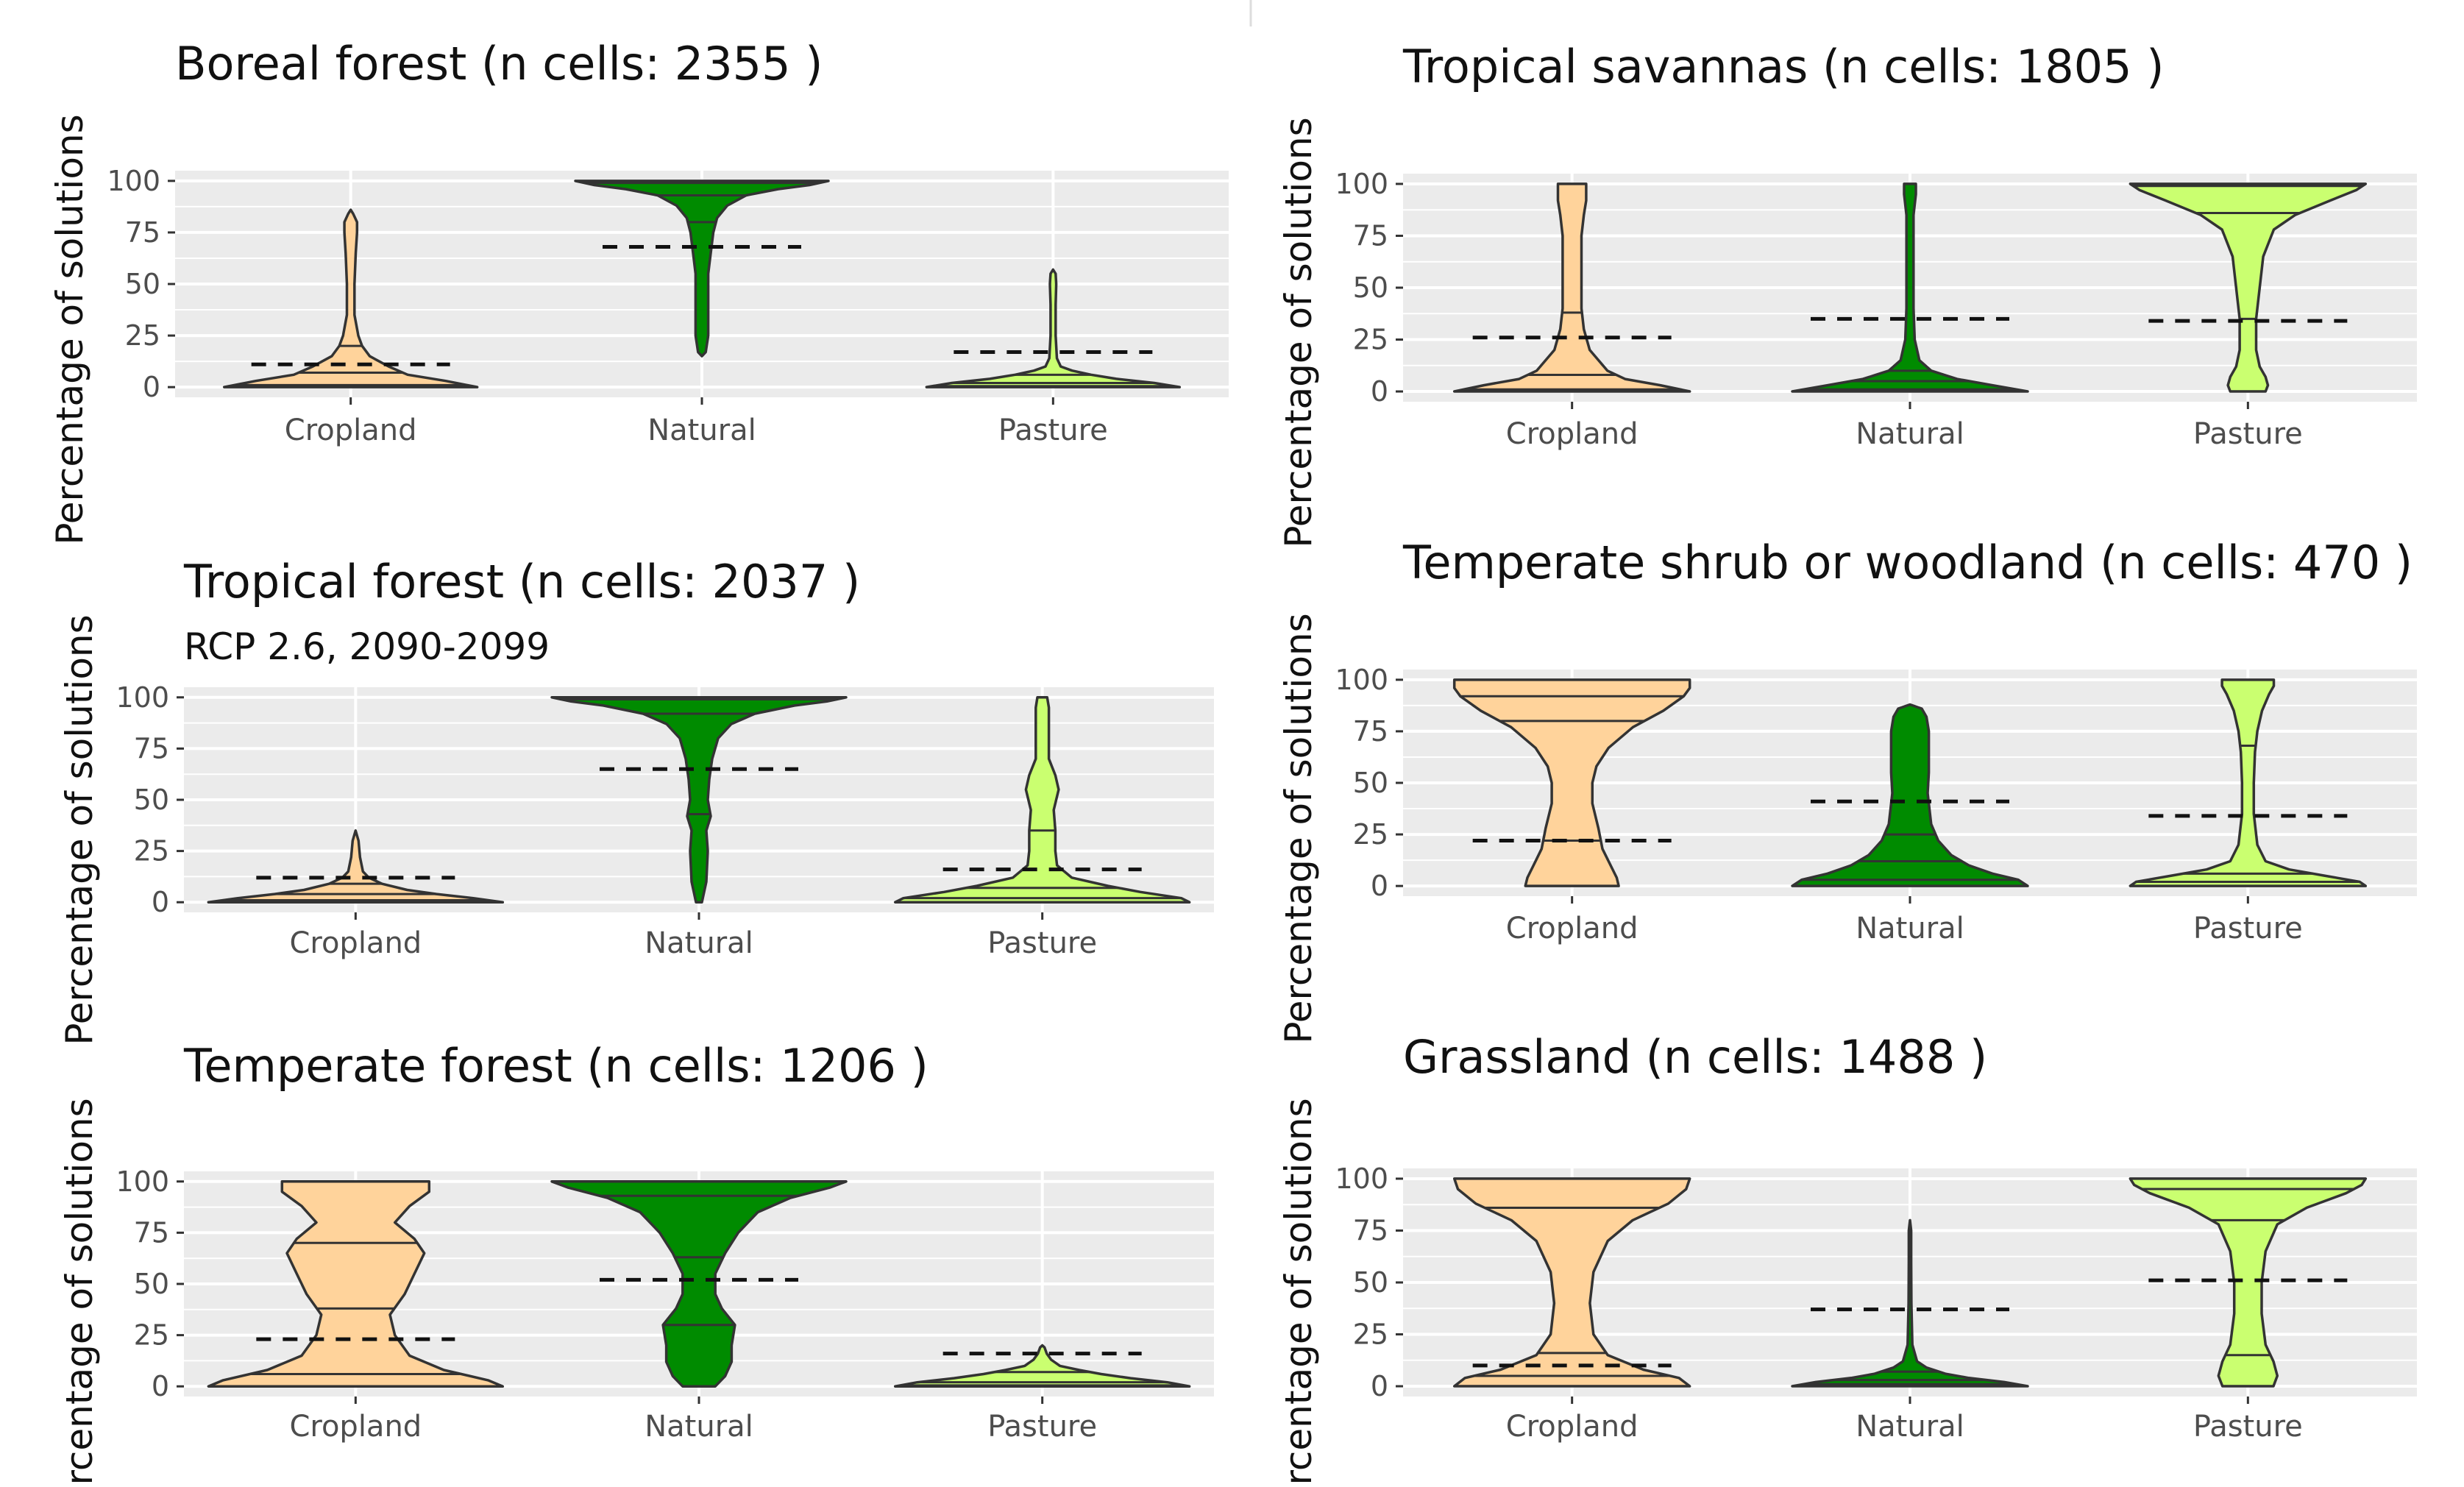 The height and width of the screenshot is (1487, 2464). I want to click on panel-title: Temperate forest (n cells: 1206 ), so click(556, 1066).